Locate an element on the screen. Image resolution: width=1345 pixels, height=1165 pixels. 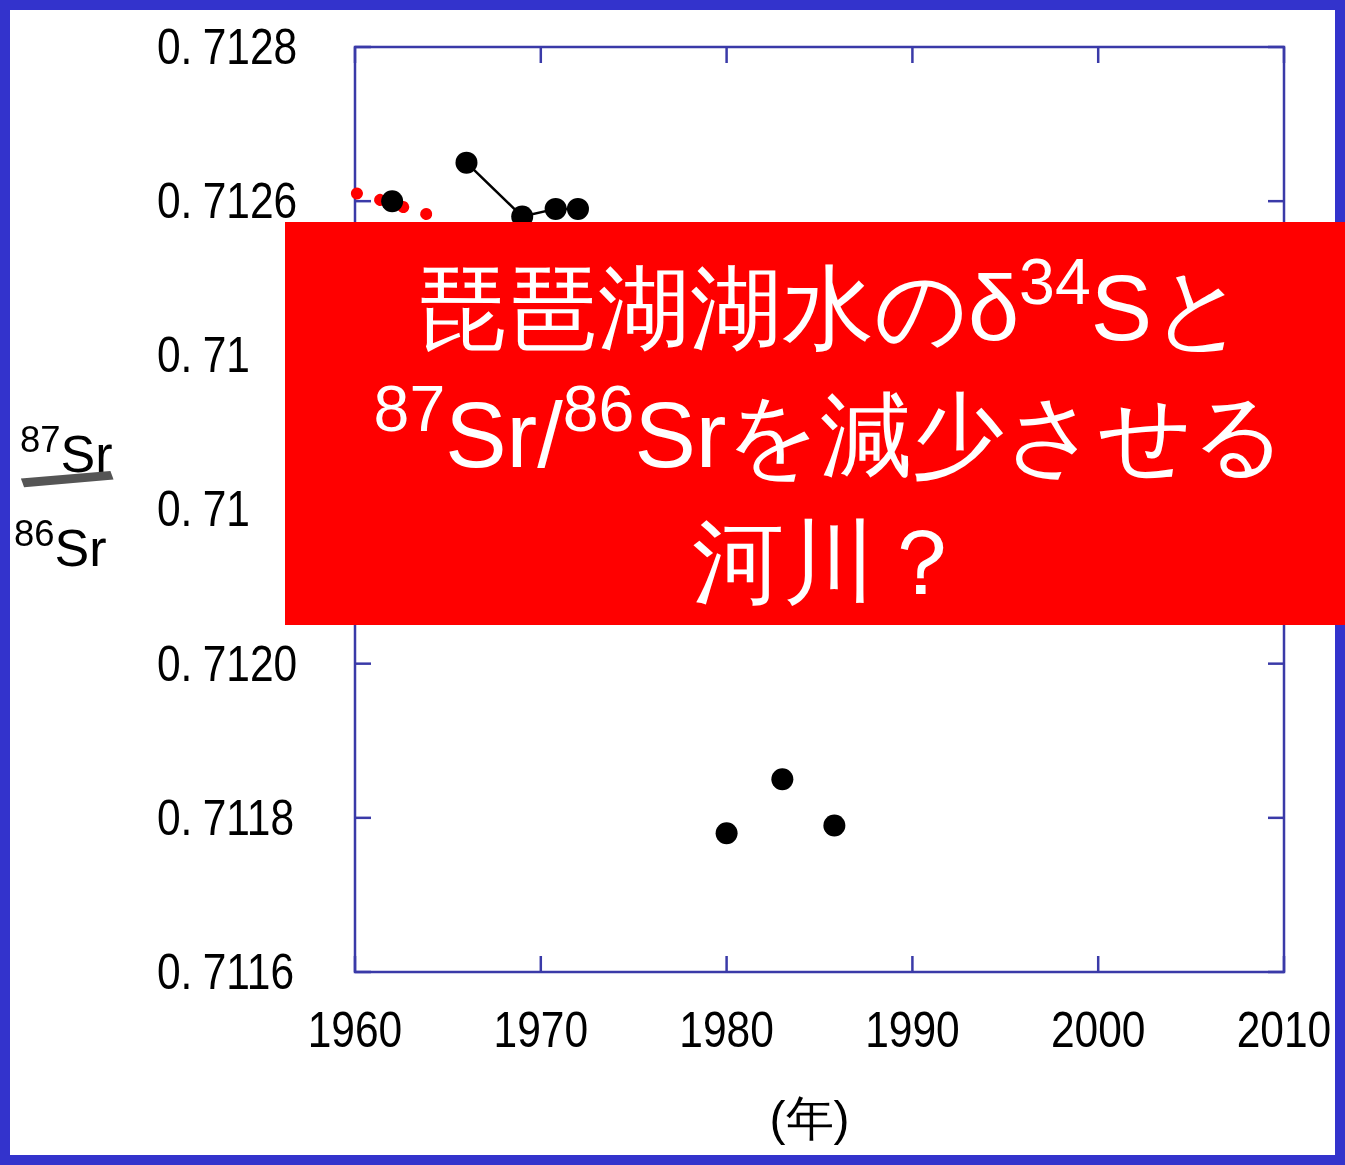
y-tick-label: 0. 7126 is located at coordinates (227, 200).